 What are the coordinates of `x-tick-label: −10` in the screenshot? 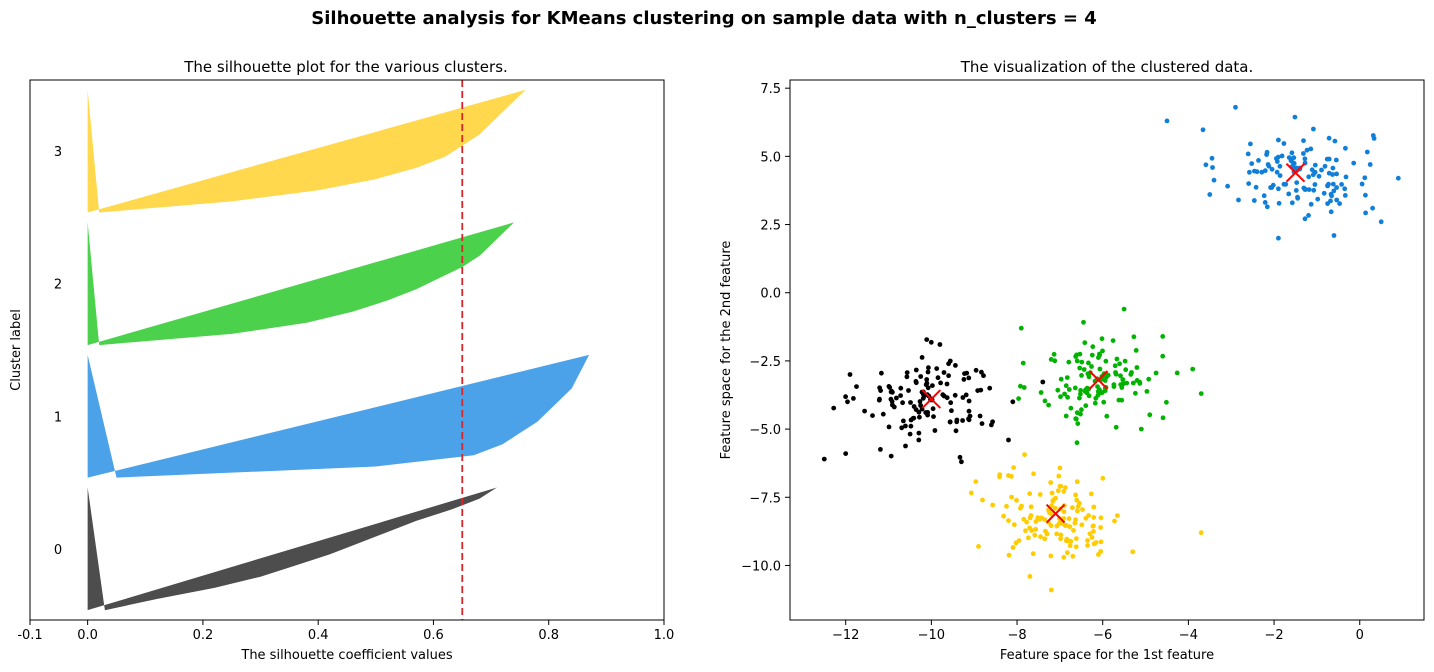 It's located at (931, 635).